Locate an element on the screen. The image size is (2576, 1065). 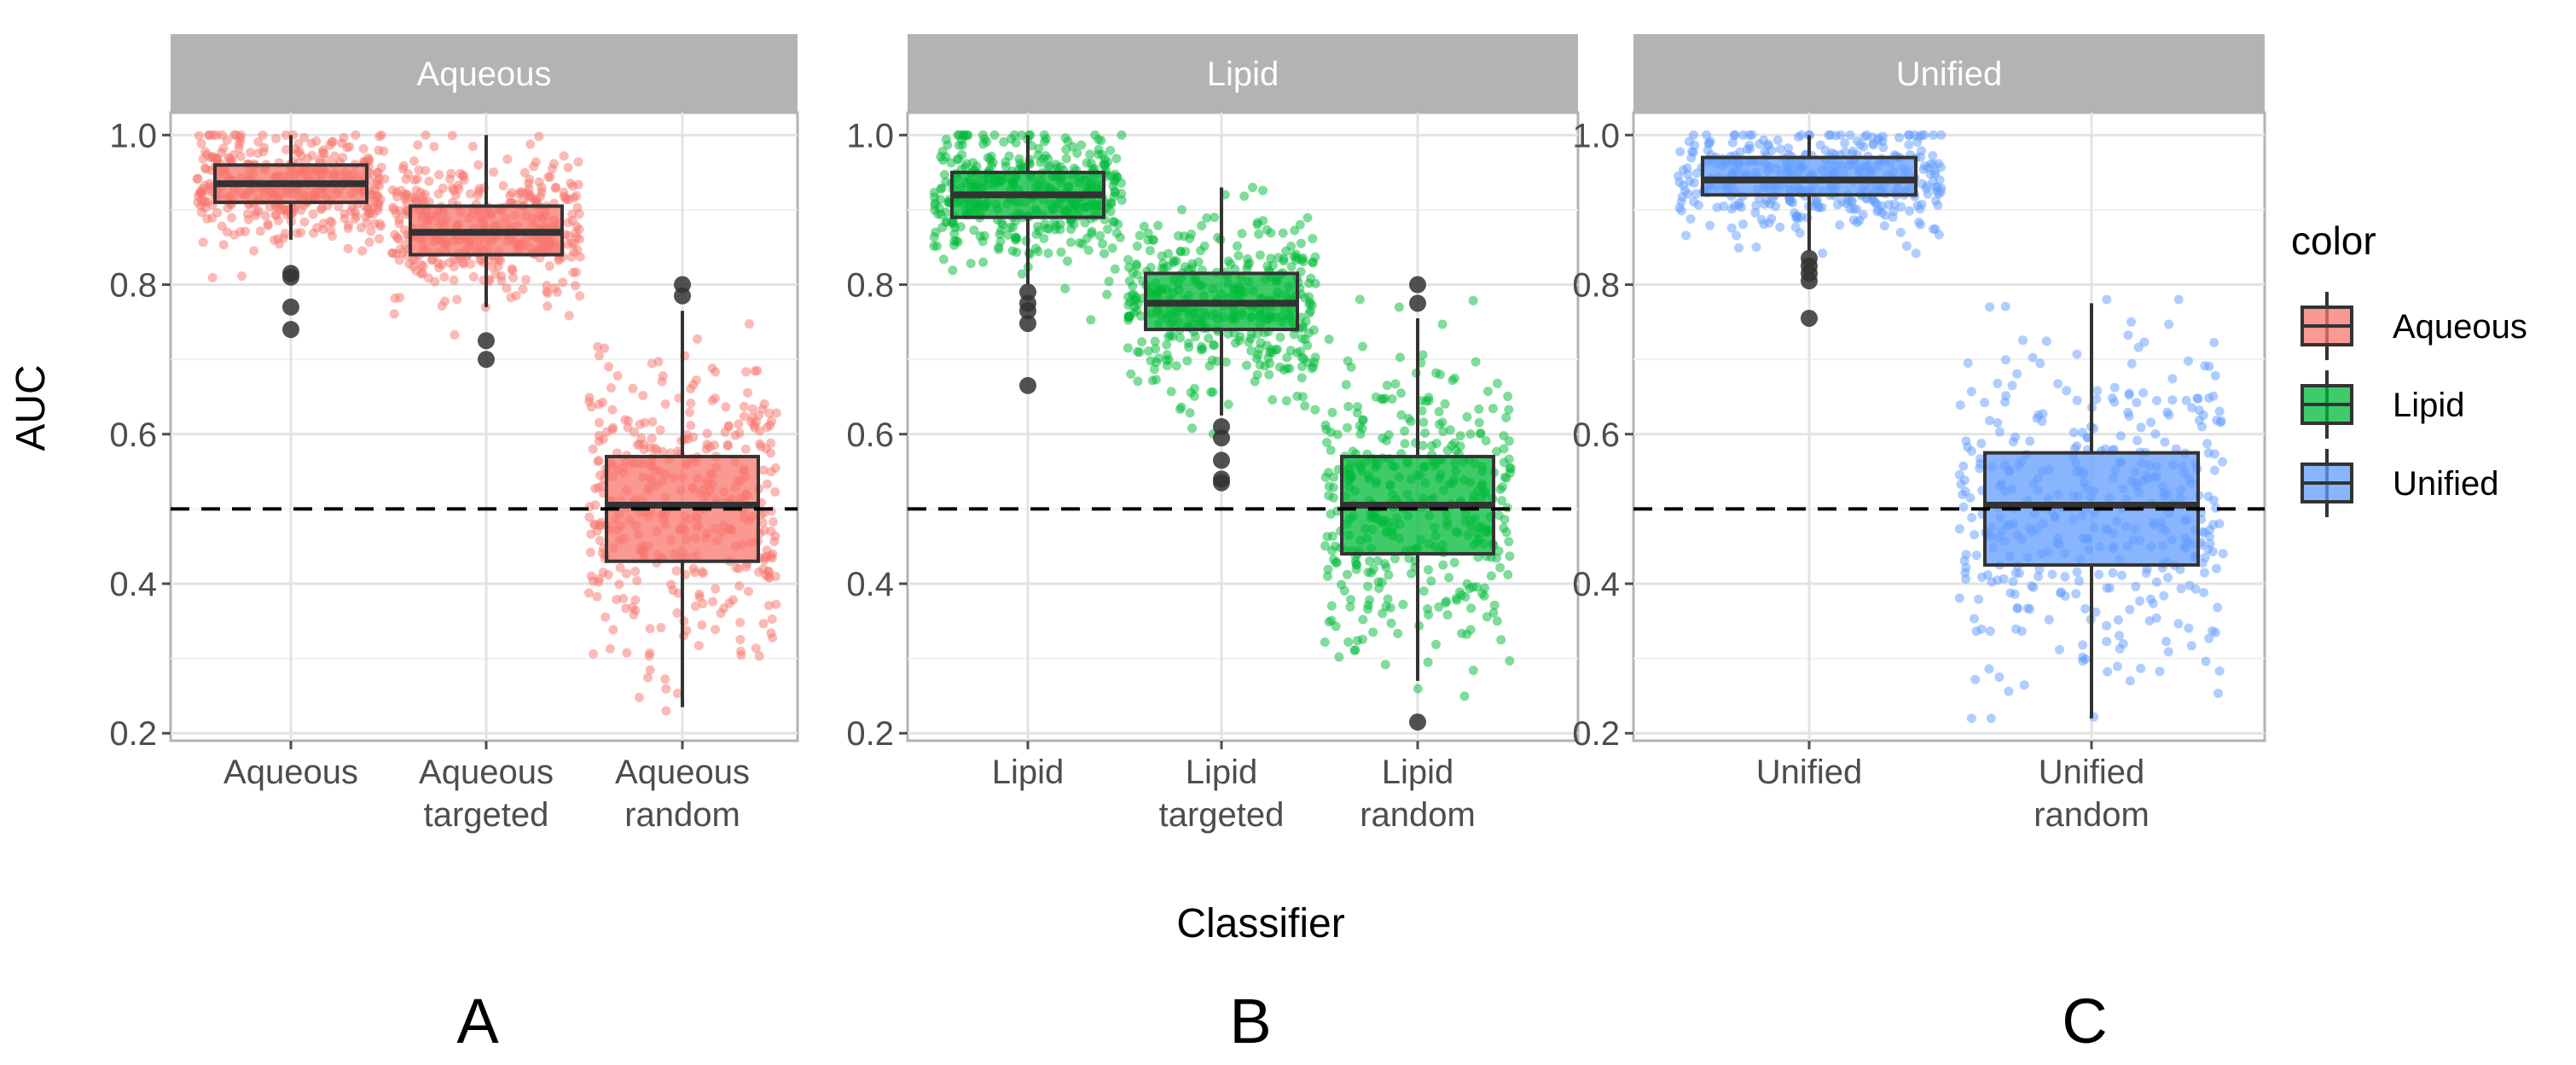
panel-letter-a: A is located at coordinates (477, 1021).